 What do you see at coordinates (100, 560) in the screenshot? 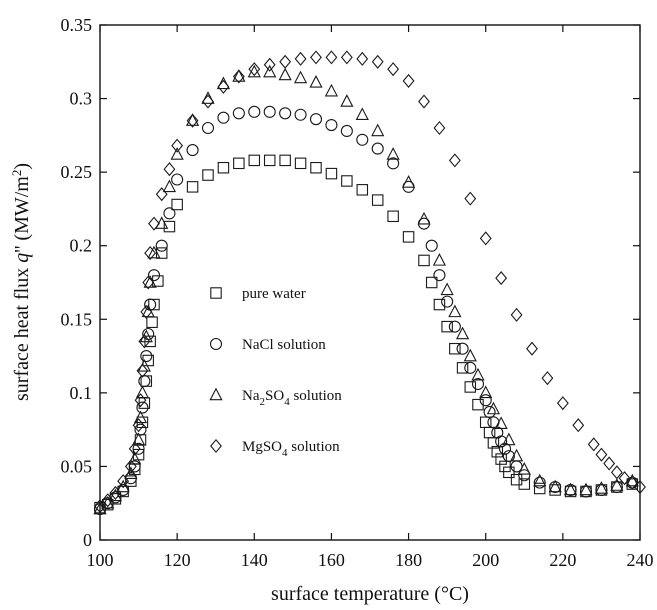
I see `x-tick-label: 100` at bounding box center [100, 560].